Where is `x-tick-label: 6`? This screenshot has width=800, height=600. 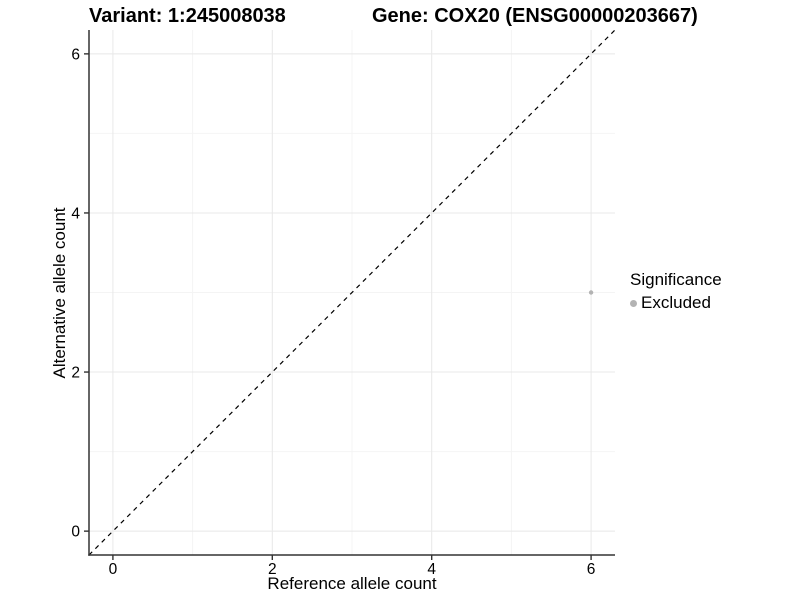 x-tick-label: 6 is located at coordinates (591, 569).